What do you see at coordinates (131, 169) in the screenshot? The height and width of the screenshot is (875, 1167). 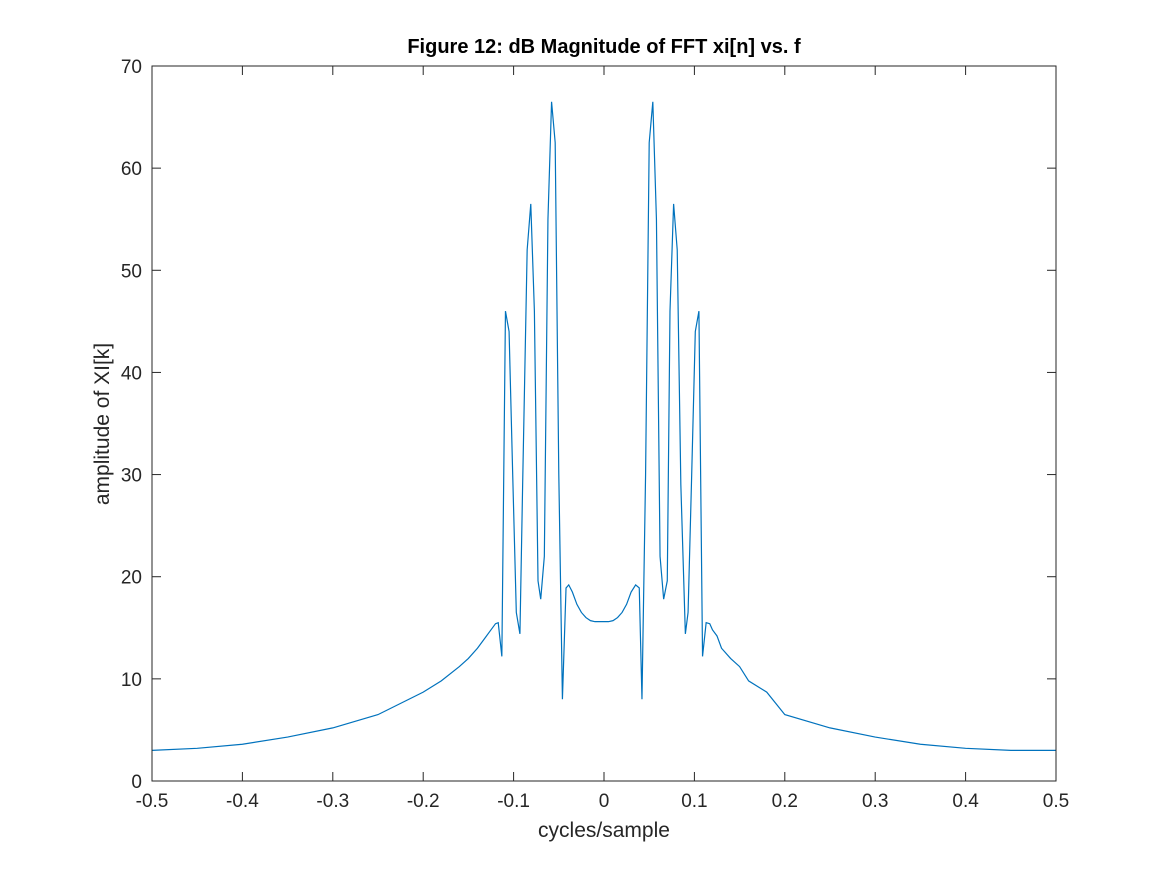 I see `y-tick-label: 60` at bounding box center [131, 169].